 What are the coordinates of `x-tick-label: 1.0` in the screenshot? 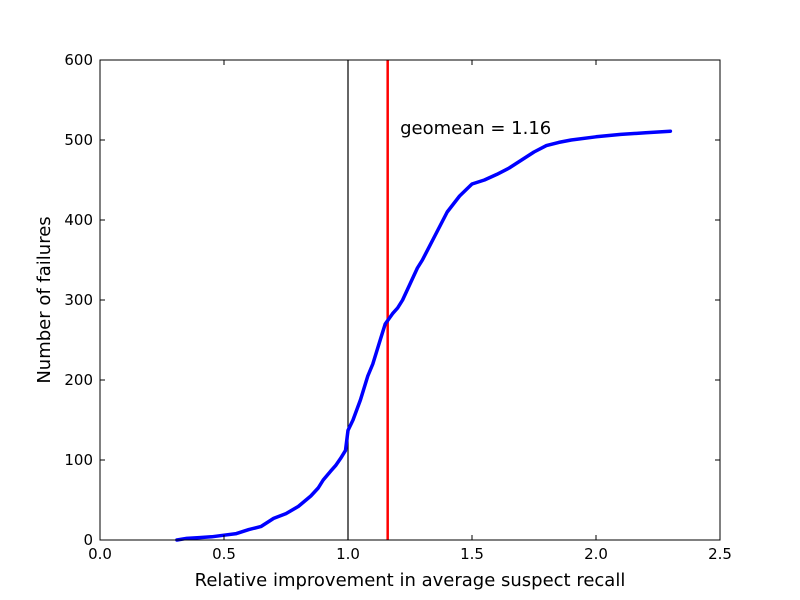 It's located at (348, 554).